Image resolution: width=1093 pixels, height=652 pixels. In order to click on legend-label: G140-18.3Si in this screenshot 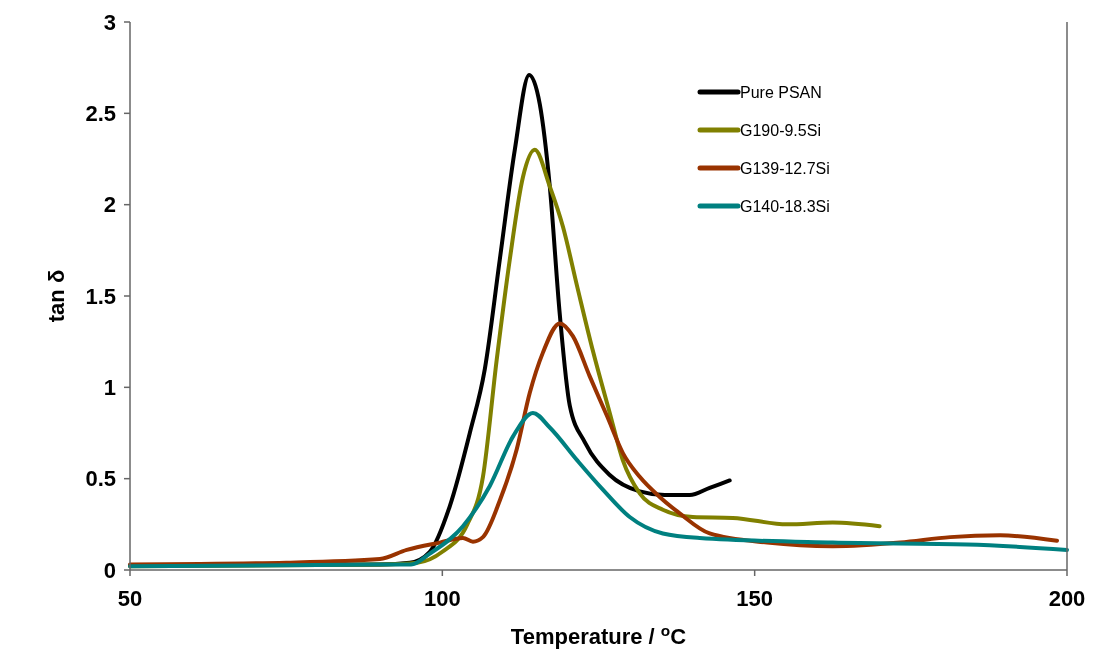, I will do `click(785, 206)`.